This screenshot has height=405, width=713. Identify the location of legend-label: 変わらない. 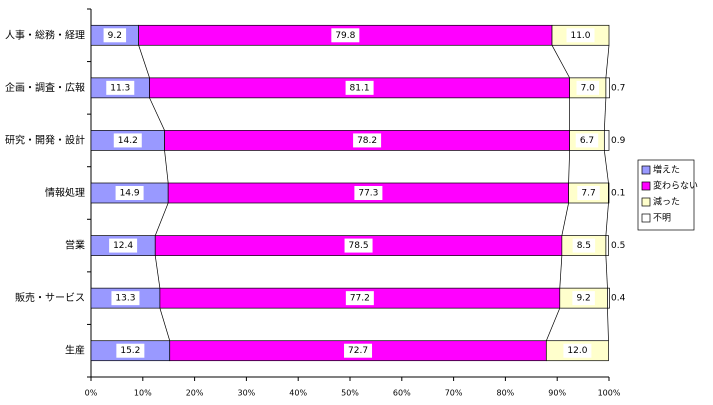
(675, 186).